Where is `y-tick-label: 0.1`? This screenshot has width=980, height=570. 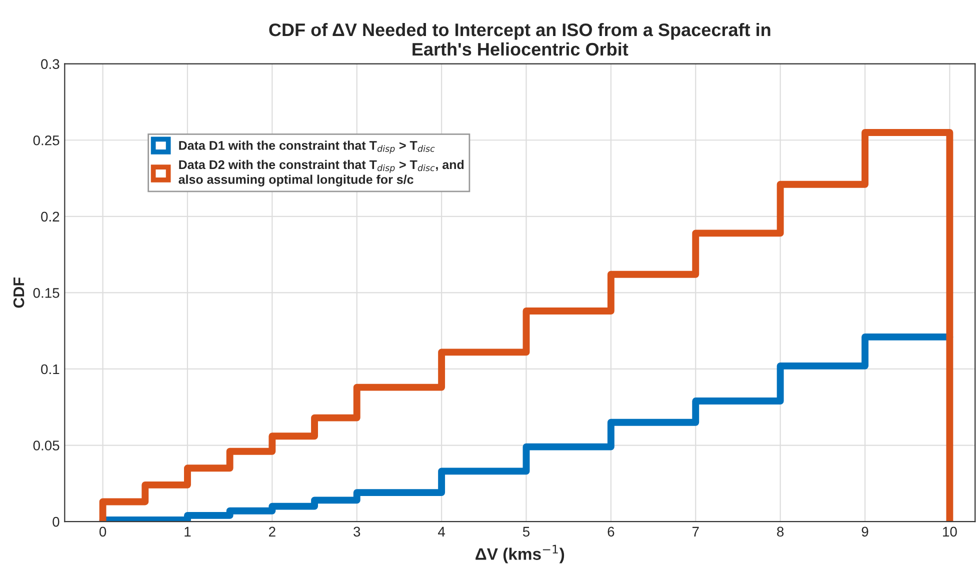
y-tick-label: 0.1 is located at coordinates (50, 369).